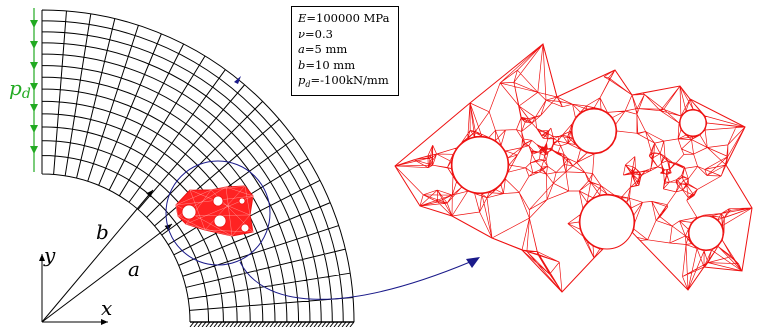 The width and height of the screenshot is (758, 327). I want to click on pressure-load-arrows, so click(34, 90).